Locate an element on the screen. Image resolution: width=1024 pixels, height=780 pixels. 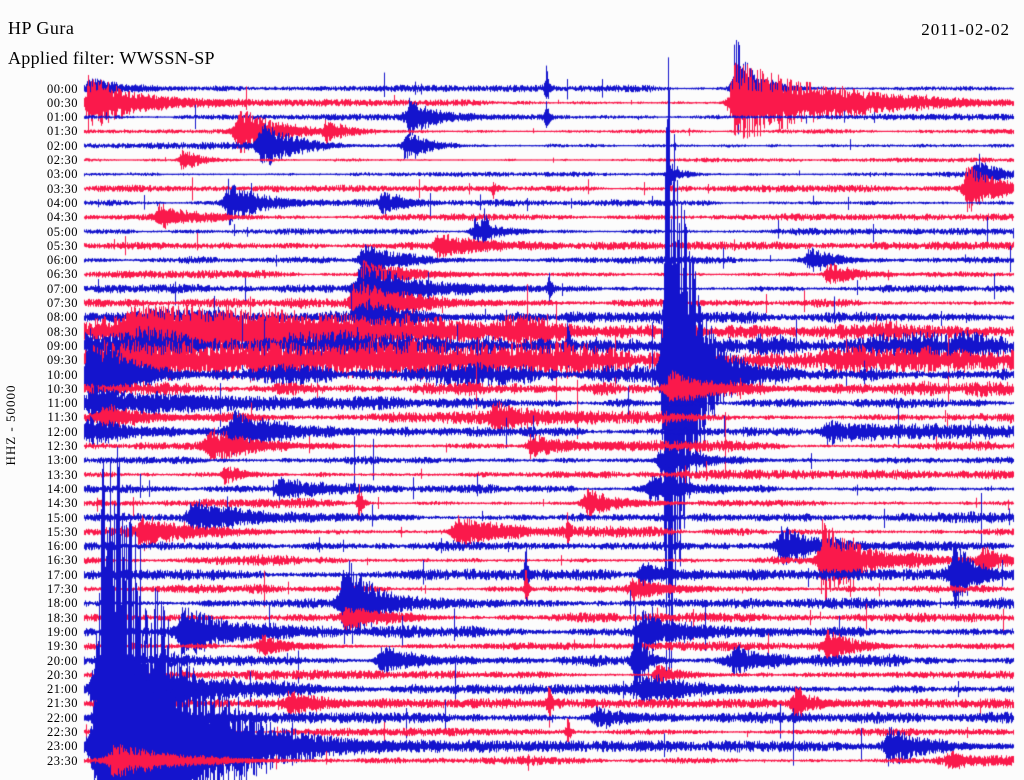
time-label: 16:00 is located at coordinates (62, 546).